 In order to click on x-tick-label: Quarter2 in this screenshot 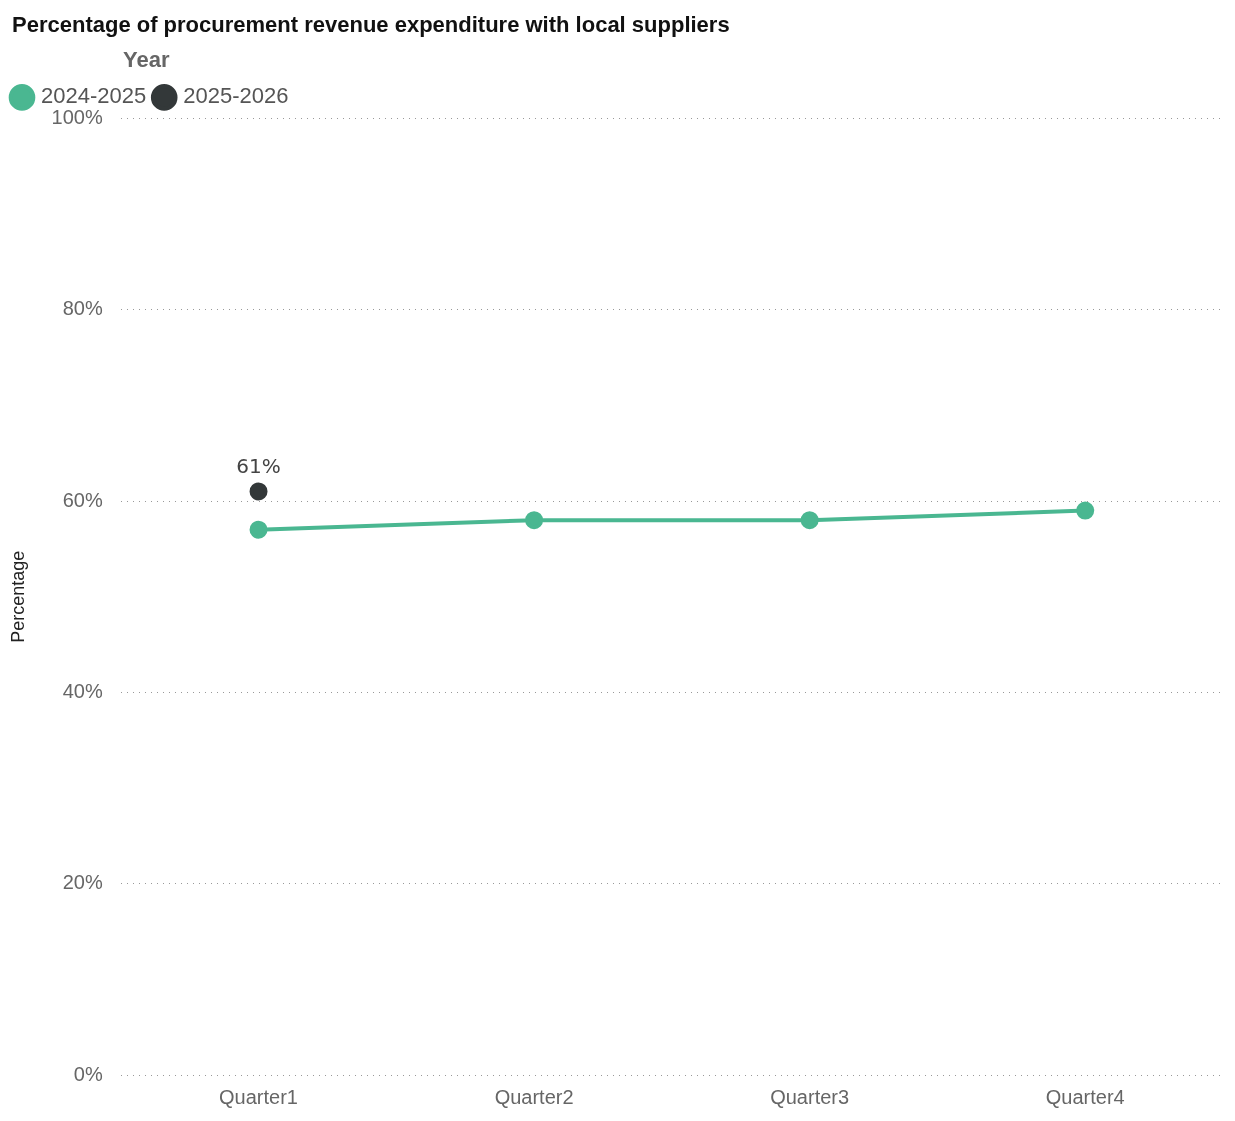, I will do `click(534, 1096)`.